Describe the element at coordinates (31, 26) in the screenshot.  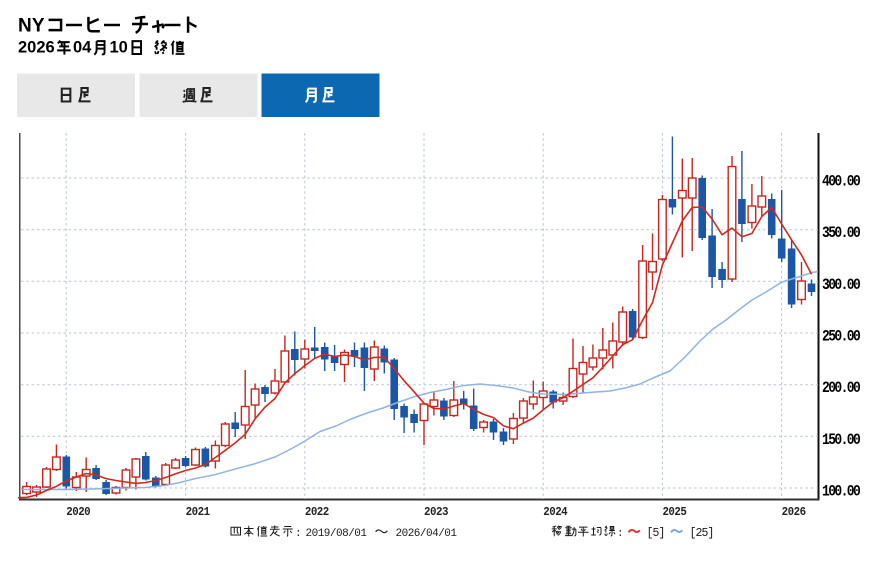
I see `svg-text: NY` at that location.